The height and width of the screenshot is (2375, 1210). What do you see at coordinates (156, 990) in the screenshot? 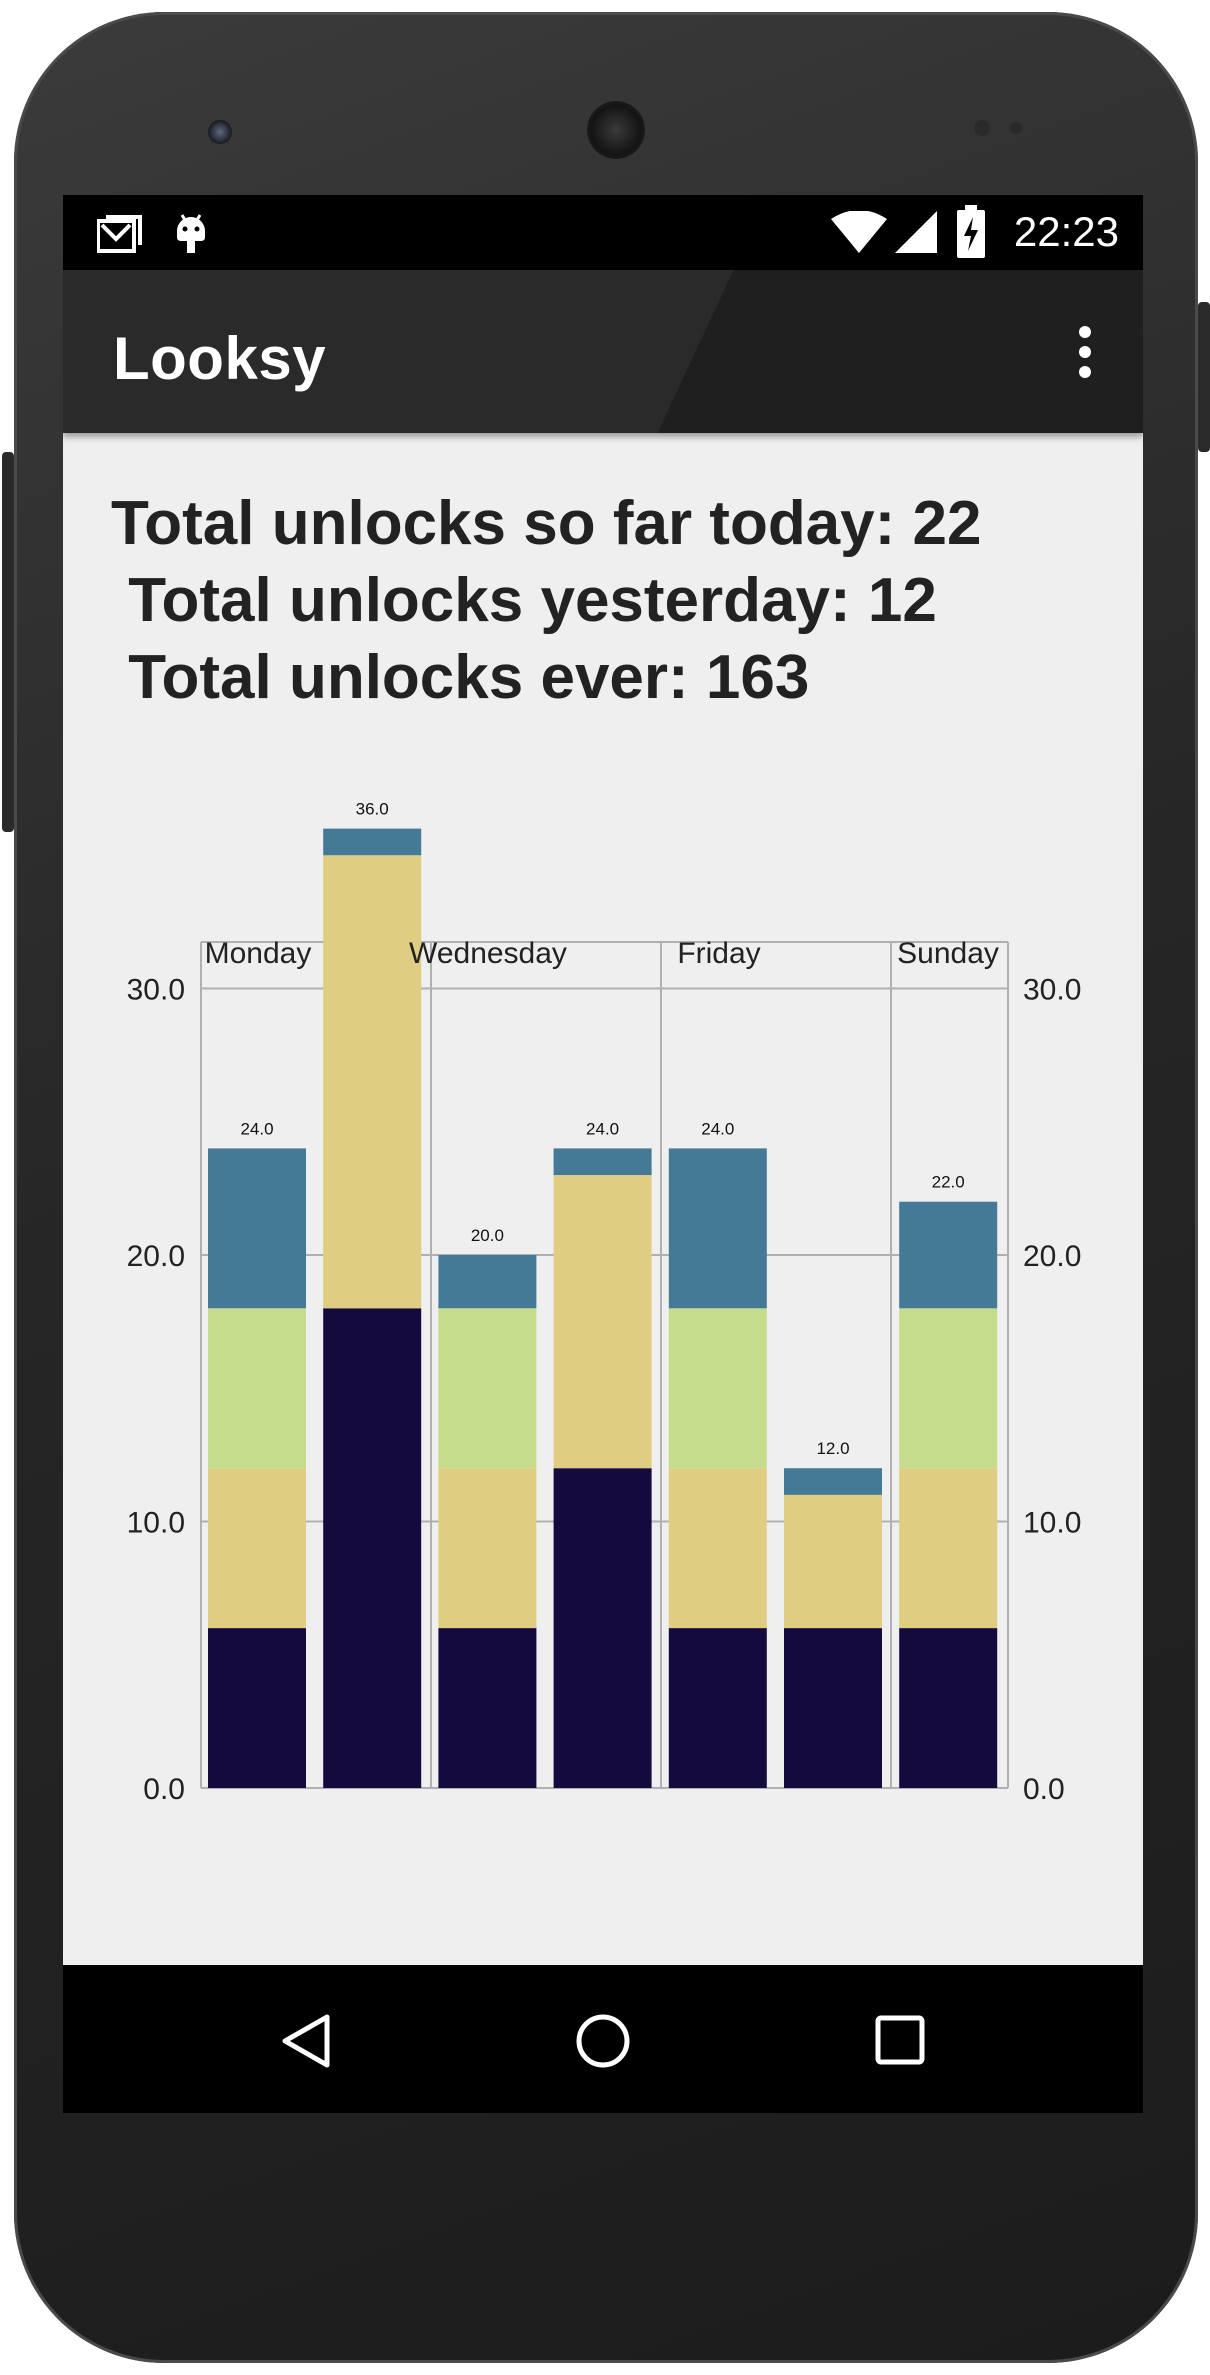
I see `y-tick-label-left: 30.0` at bounding box center [156, 990].